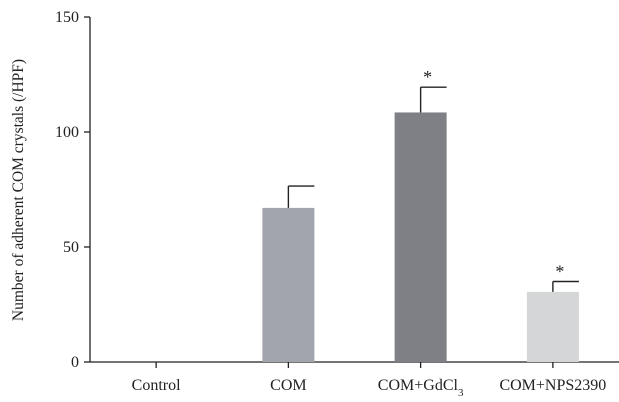  I want to click on x-tick-label: COM+GdCl3, so click(421, 388).